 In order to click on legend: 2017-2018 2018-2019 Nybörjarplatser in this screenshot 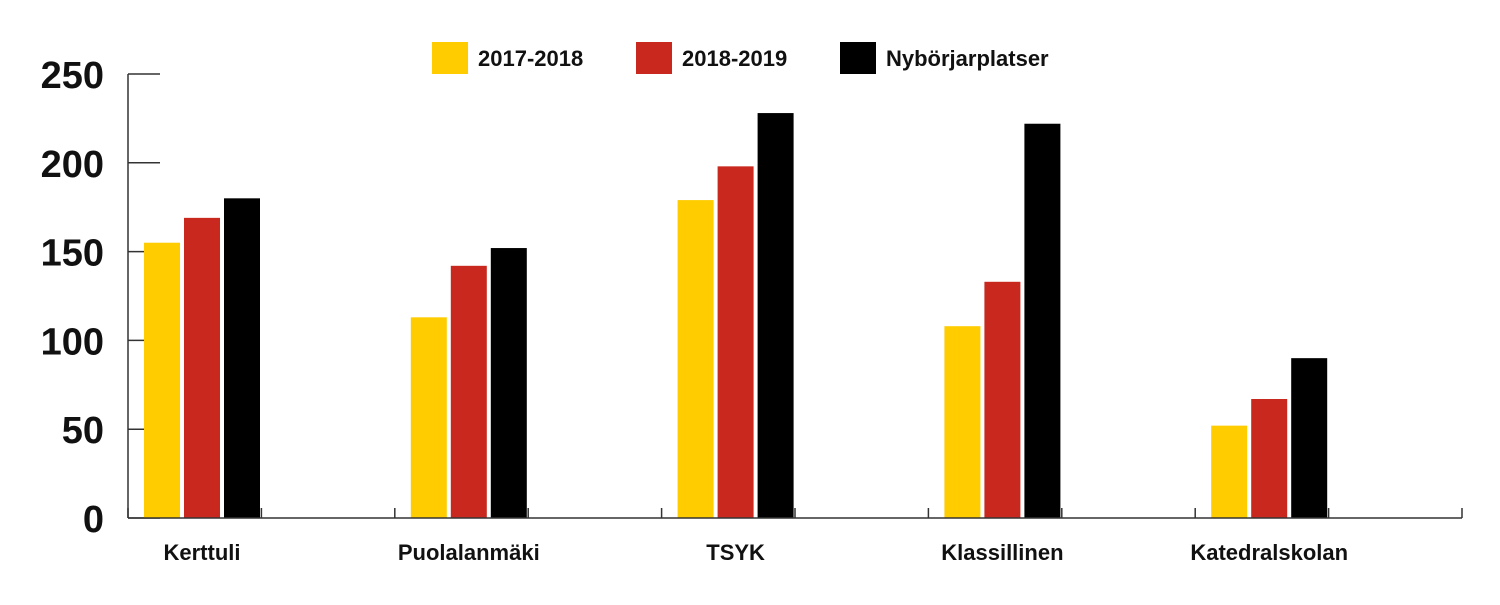, I will do `click(740, 58)`.